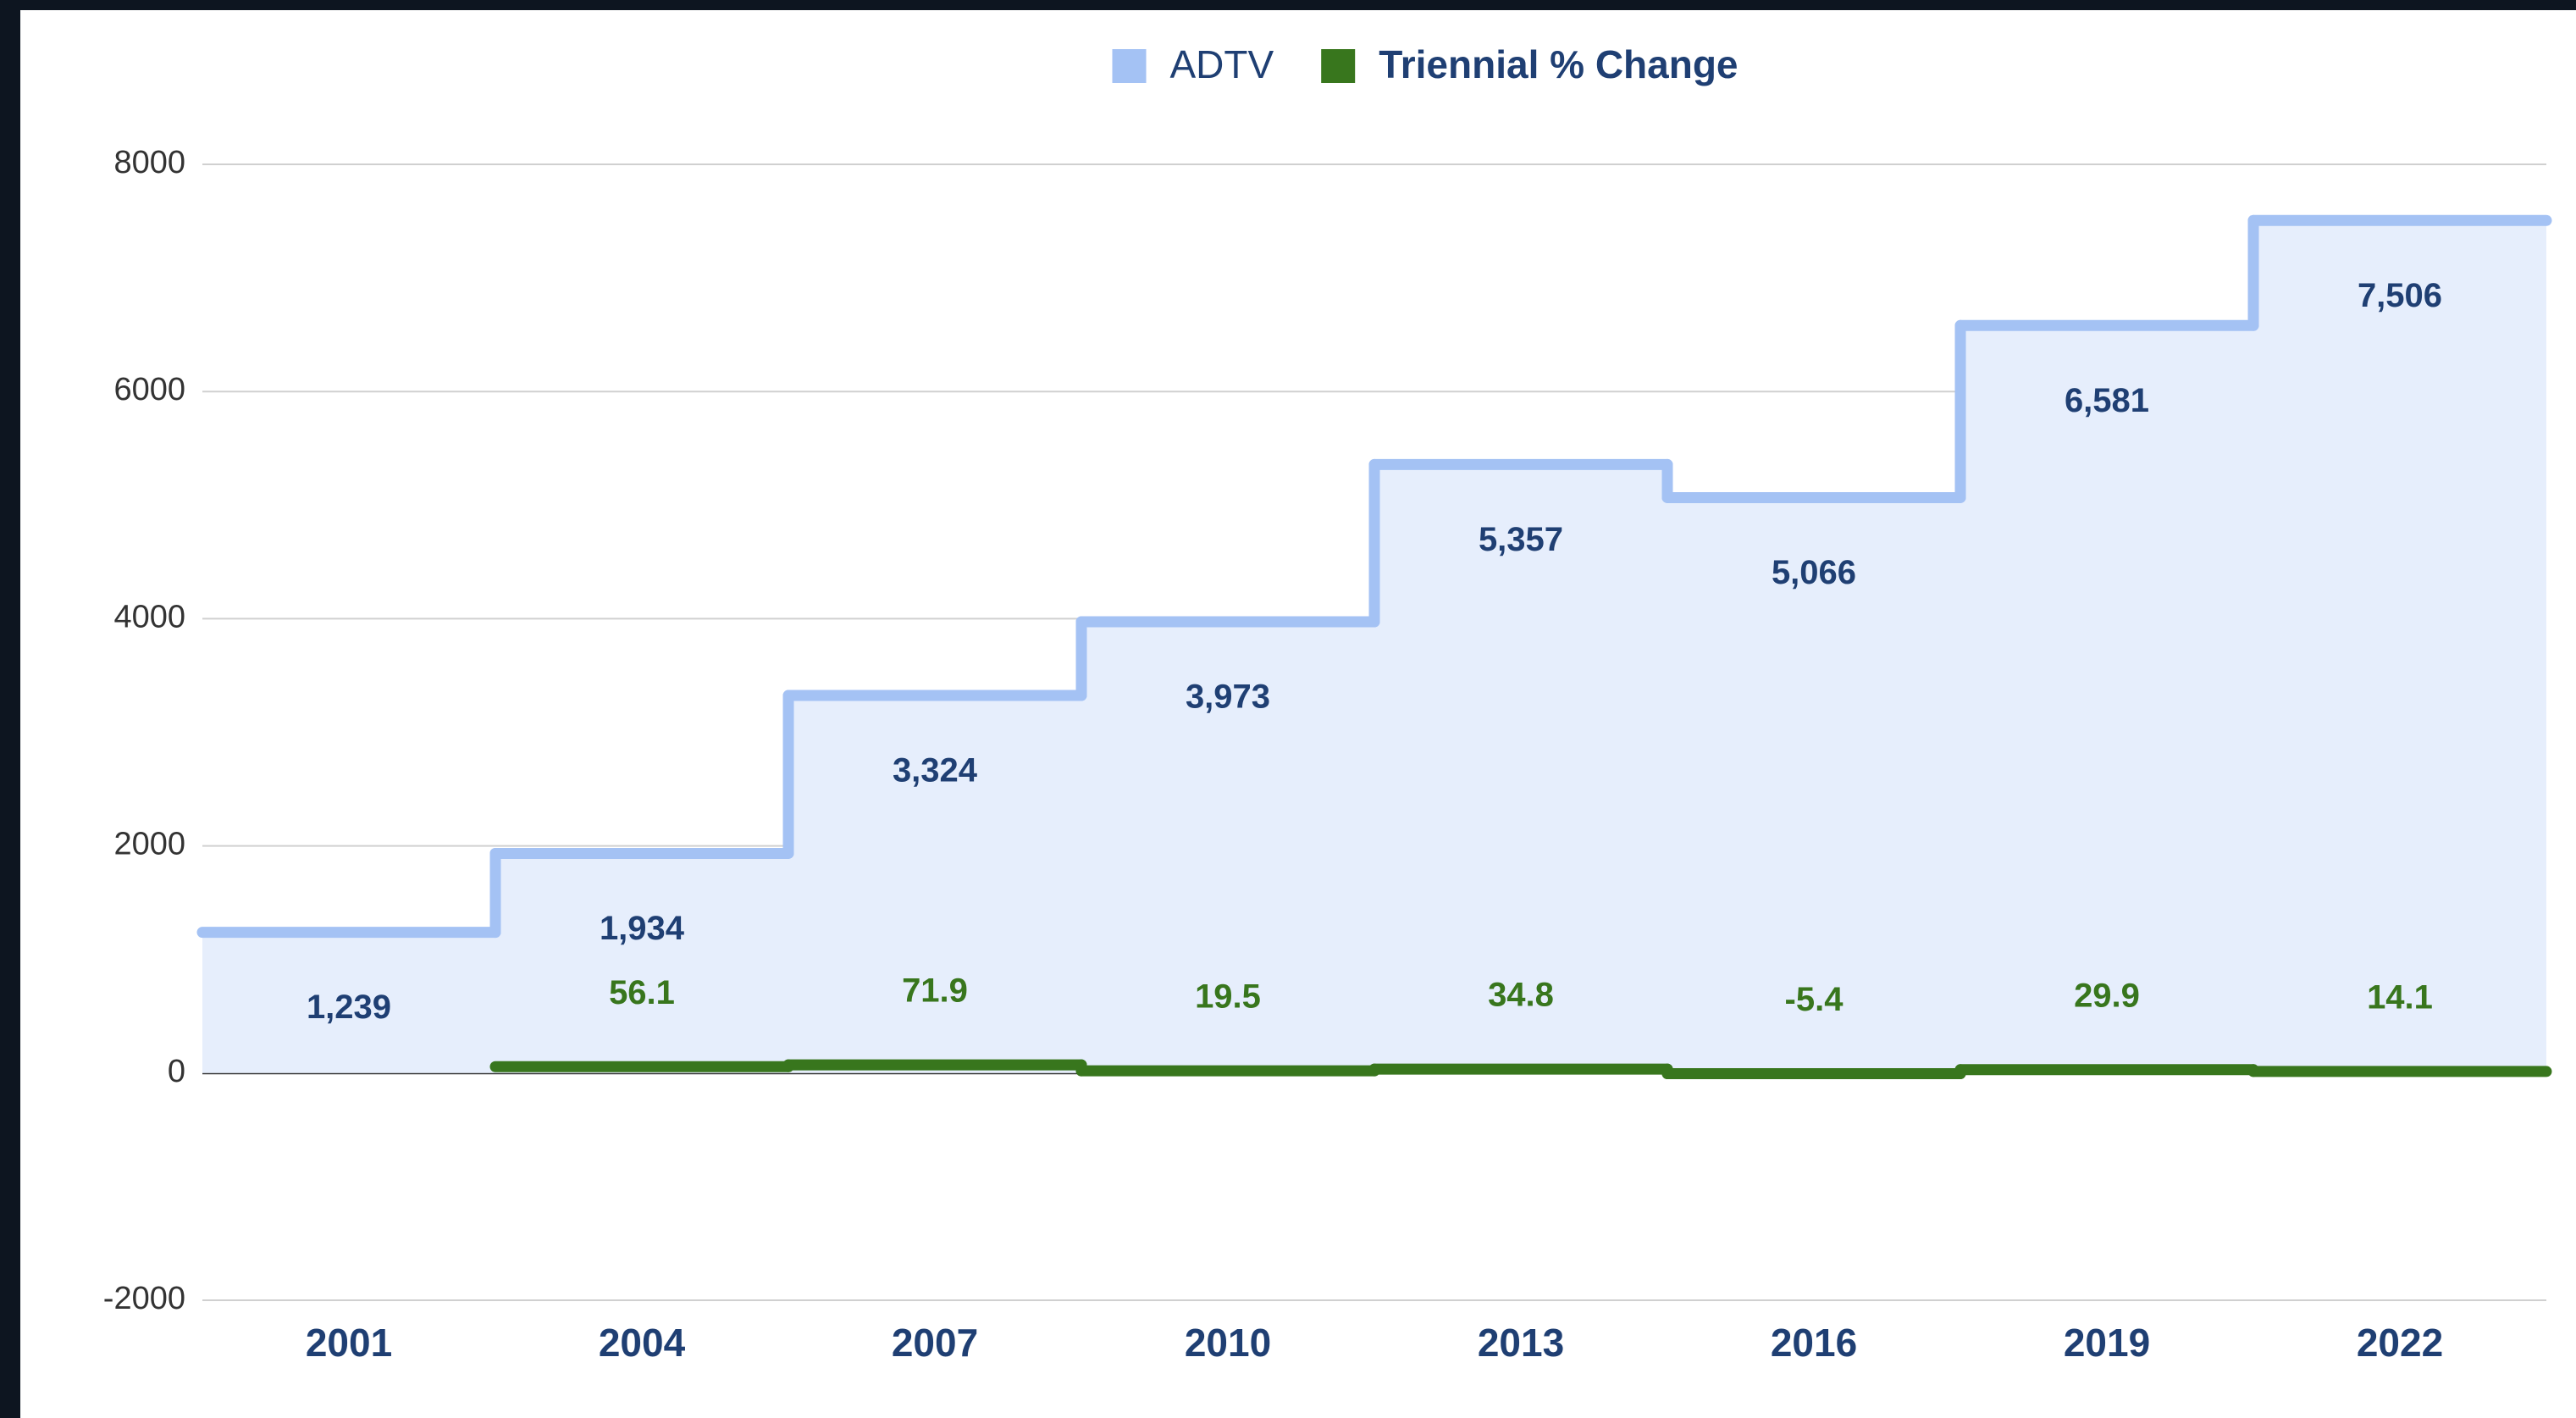  I want to click on y-tick-label: 0, so click(176, 1071).